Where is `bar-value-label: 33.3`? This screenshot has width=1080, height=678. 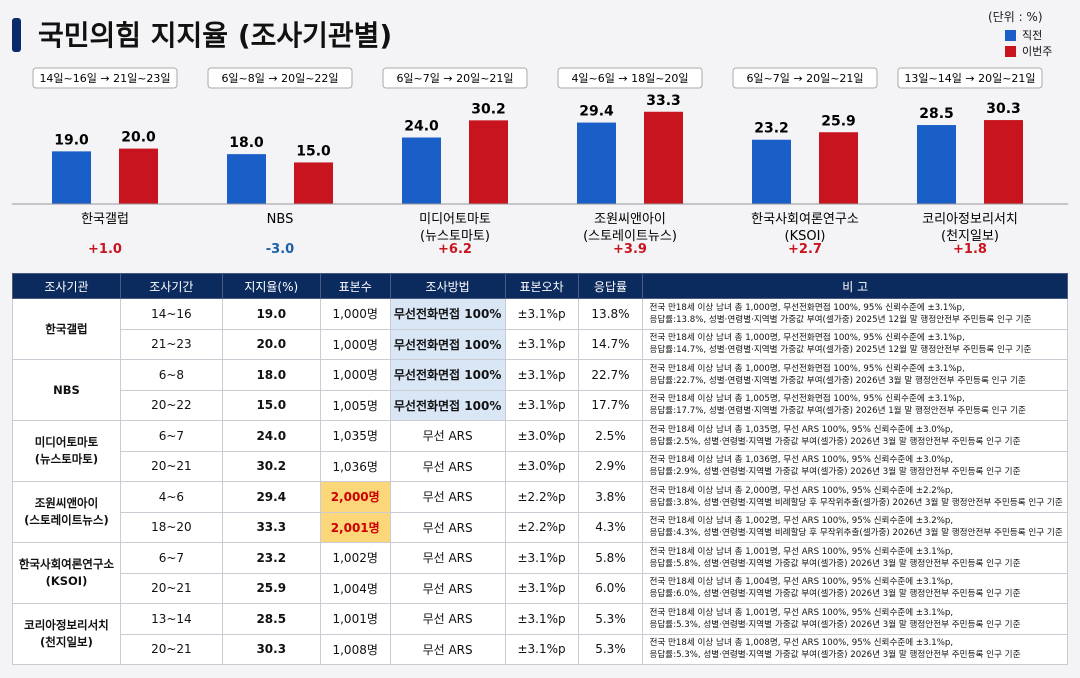
bar-value-label: 33.3 is located at coordinates (663, 101).